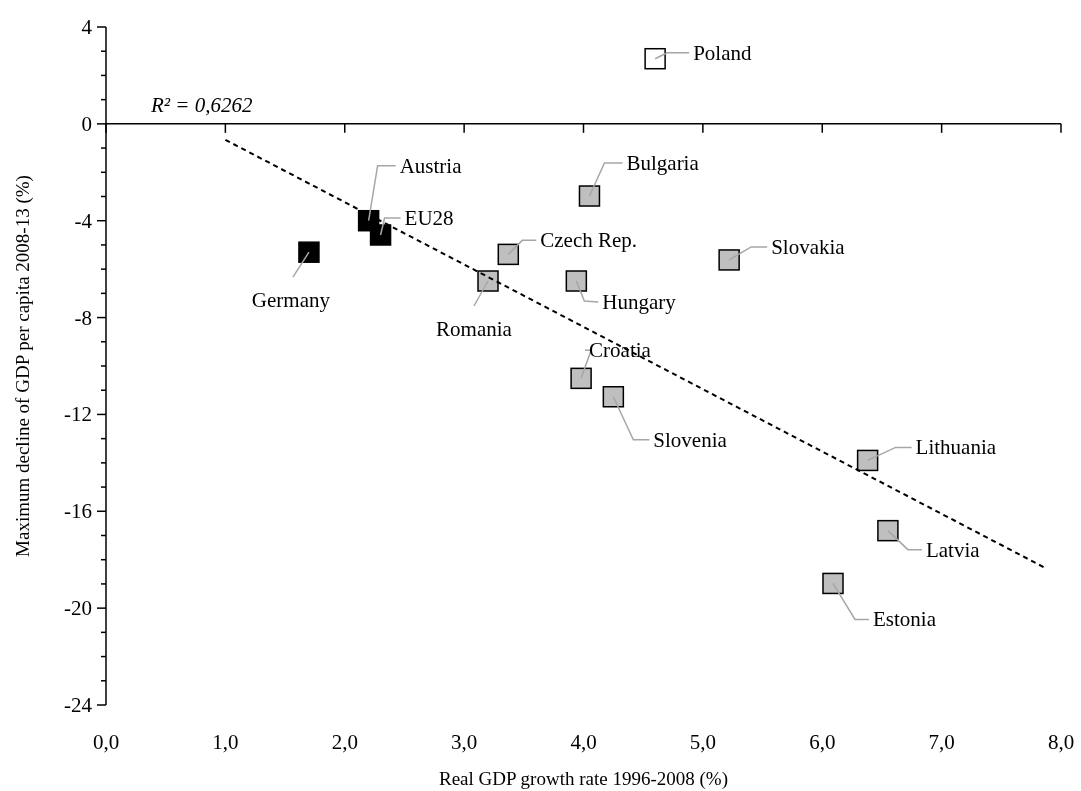 The image size is (1081, 791). Describe the element at coordinates (904, 619) in the screenshot. I see `annotation: Estonia` at that location.